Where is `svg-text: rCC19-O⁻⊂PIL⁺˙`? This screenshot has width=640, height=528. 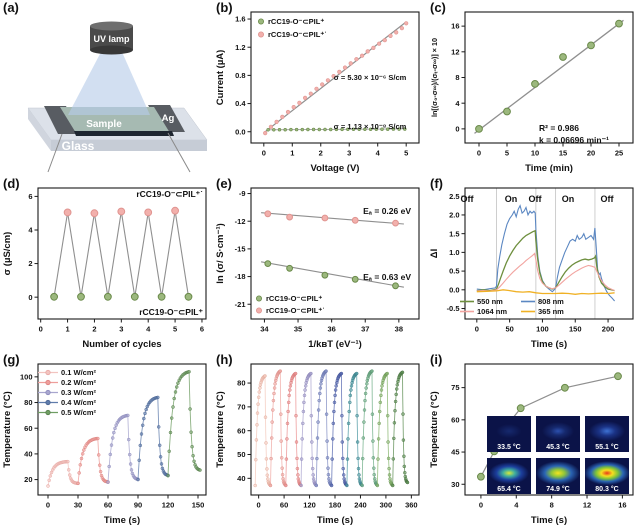
svg-text: rCC19-O⁻⊂PIL⁺˙ is located at coordinates (297, 34).